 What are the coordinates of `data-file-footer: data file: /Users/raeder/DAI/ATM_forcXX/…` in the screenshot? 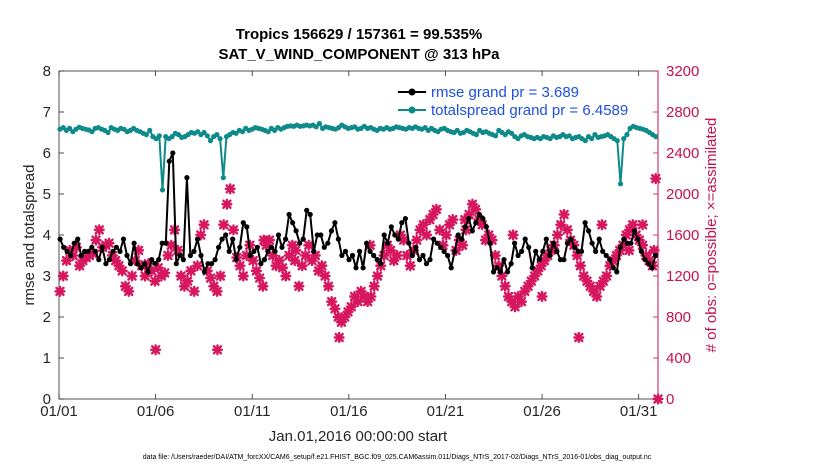 It's located at (397, 457).